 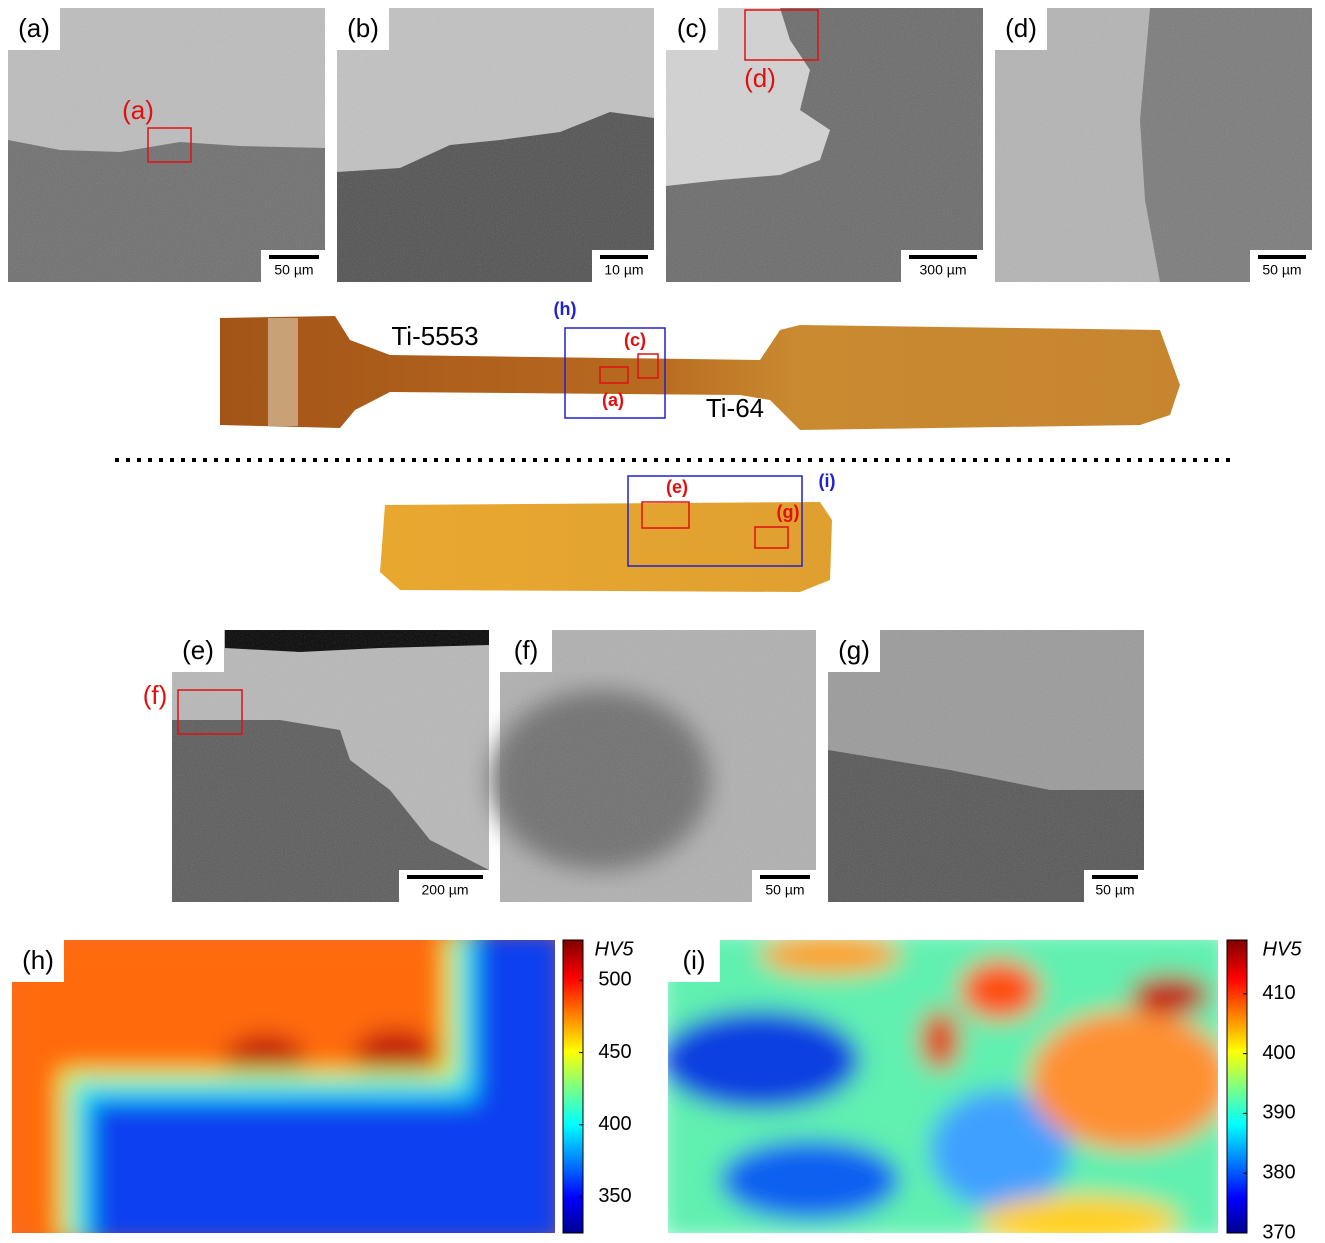 What do you see at coordinates (166, 145) in the screenshot?
I see `micrograph-a: (a)` at bounding box center [166, 145].